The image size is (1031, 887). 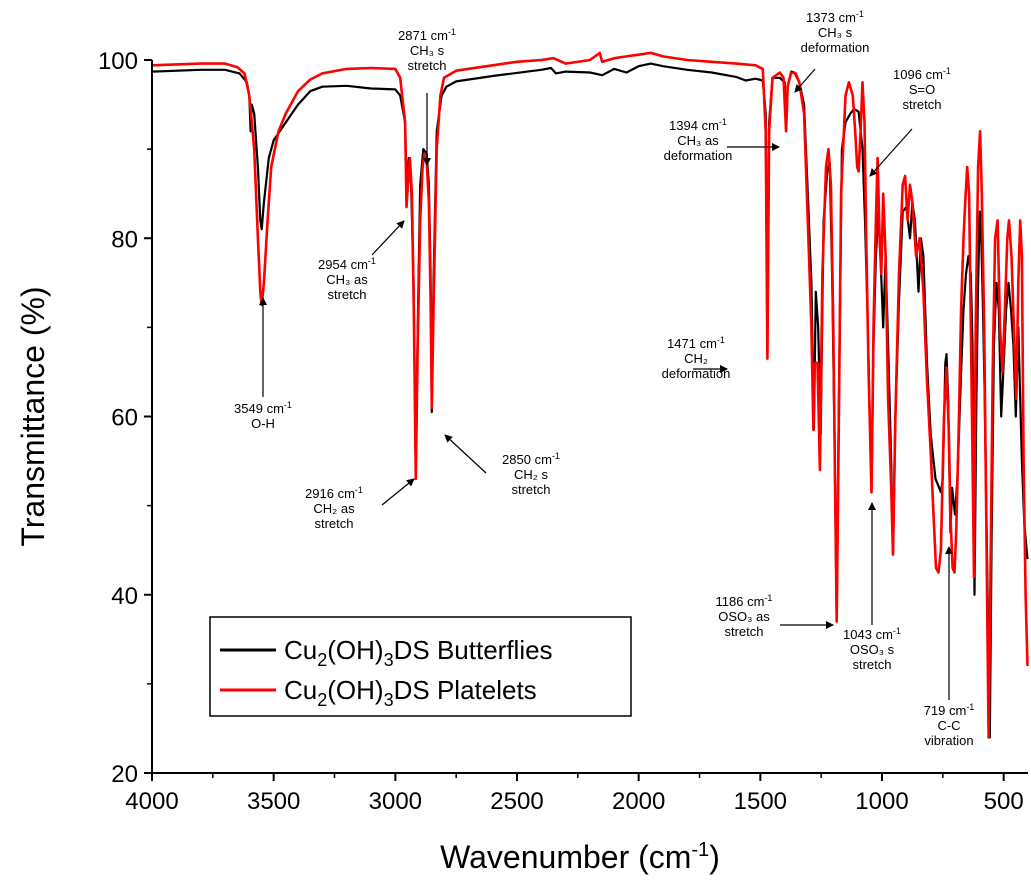 What do you see at coordinates (124, 774) in the screenshot?
I see `y-tick-label: 20` at bounding box center [124, 774].